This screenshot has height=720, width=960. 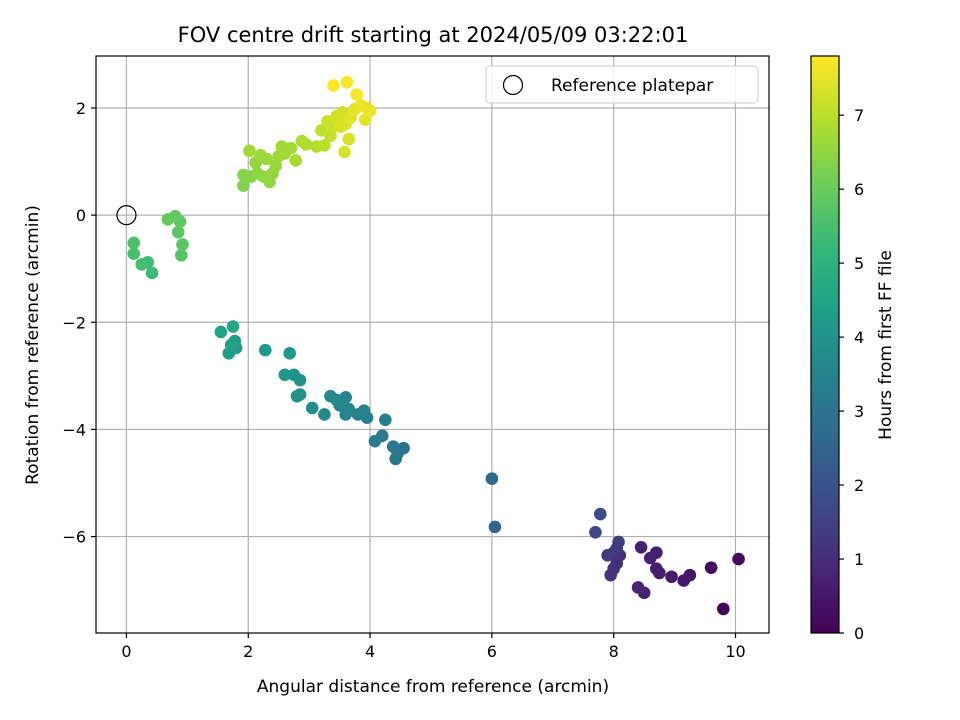 What do you see at coordinates (81, 108) in the screenshot?
I see `y-tick-label: 2` at bounding box center [81, 108].